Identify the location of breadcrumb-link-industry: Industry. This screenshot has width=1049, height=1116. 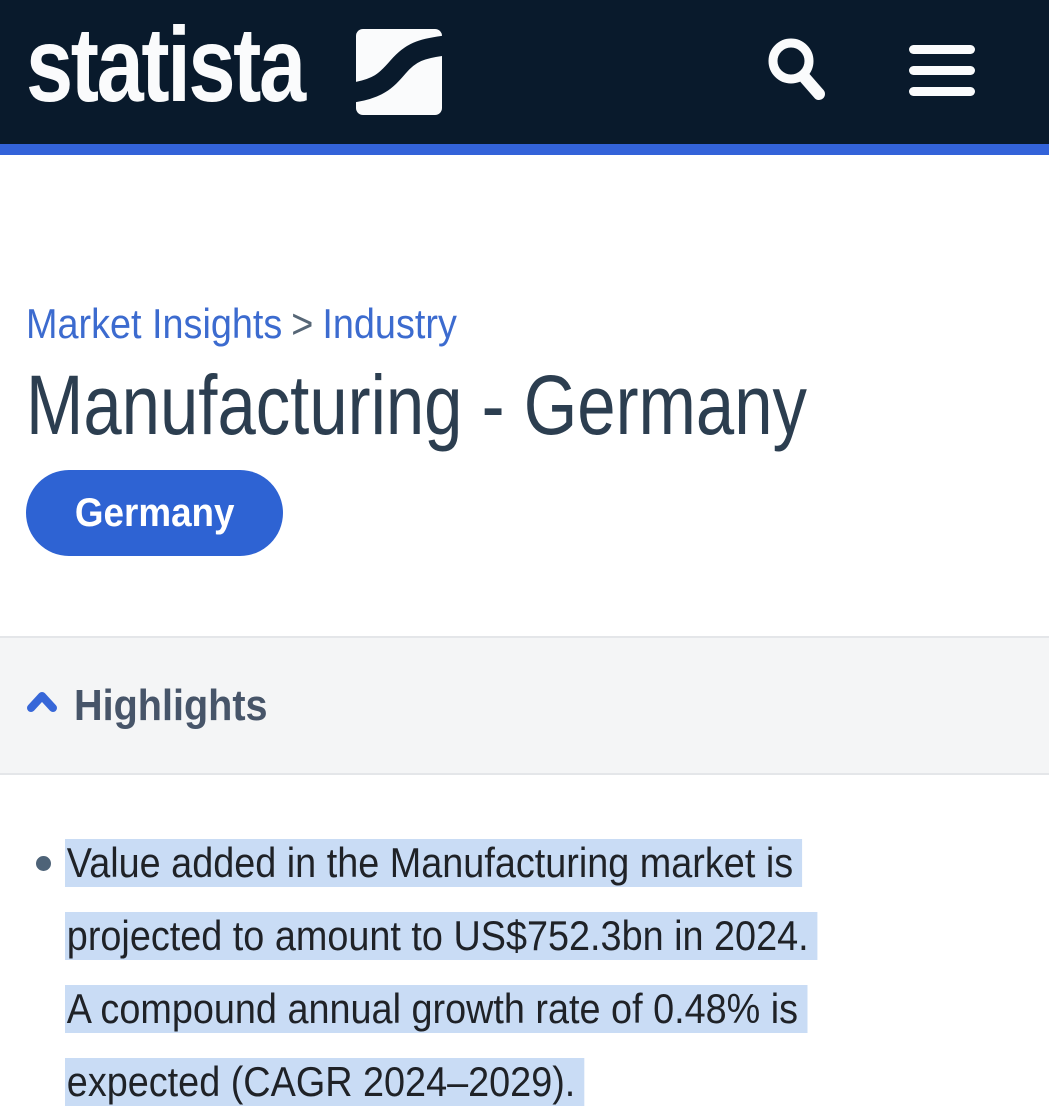
(389, 323).